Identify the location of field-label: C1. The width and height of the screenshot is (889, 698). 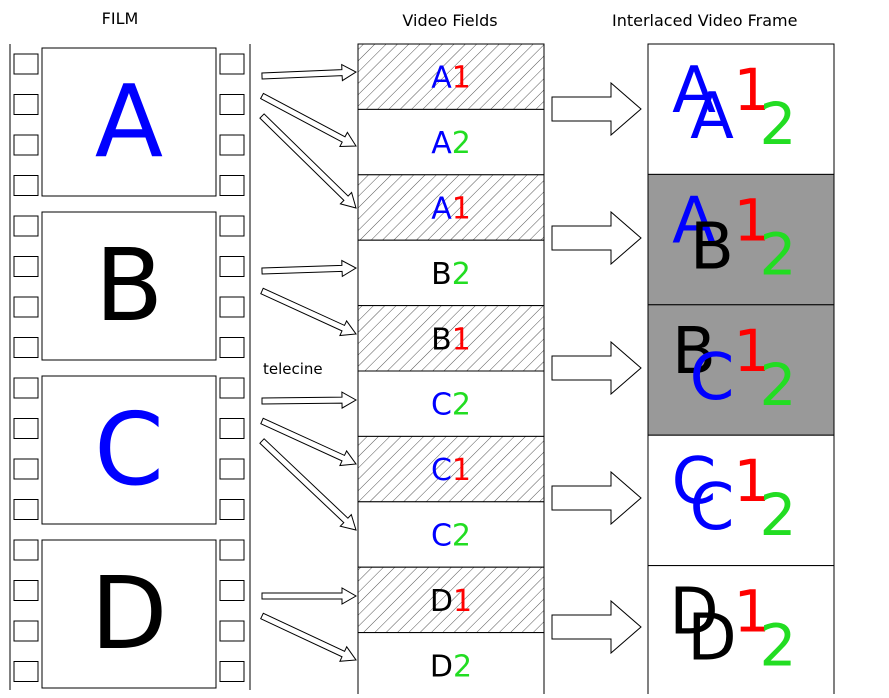
(451, 470).